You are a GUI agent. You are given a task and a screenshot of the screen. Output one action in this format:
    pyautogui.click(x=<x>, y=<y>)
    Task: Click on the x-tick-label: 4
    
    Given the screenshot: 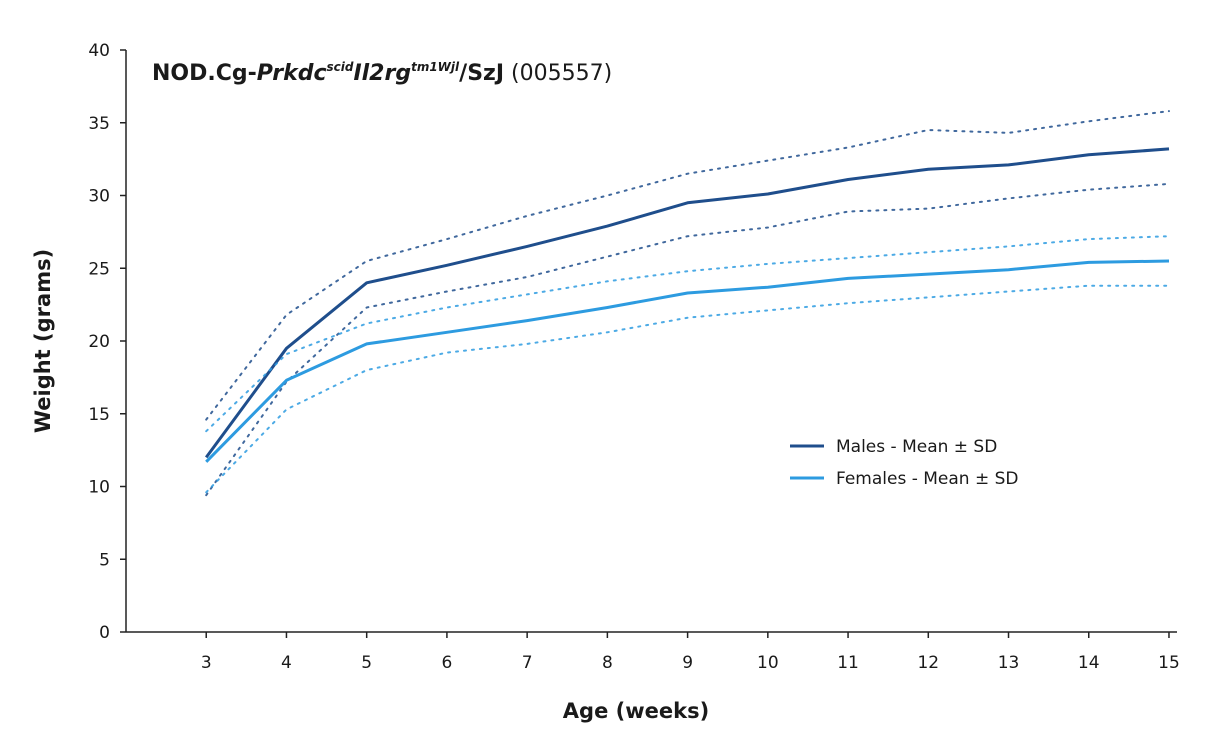 What is the action you would take?
    pyautogui.click(x=286, y=663)
    